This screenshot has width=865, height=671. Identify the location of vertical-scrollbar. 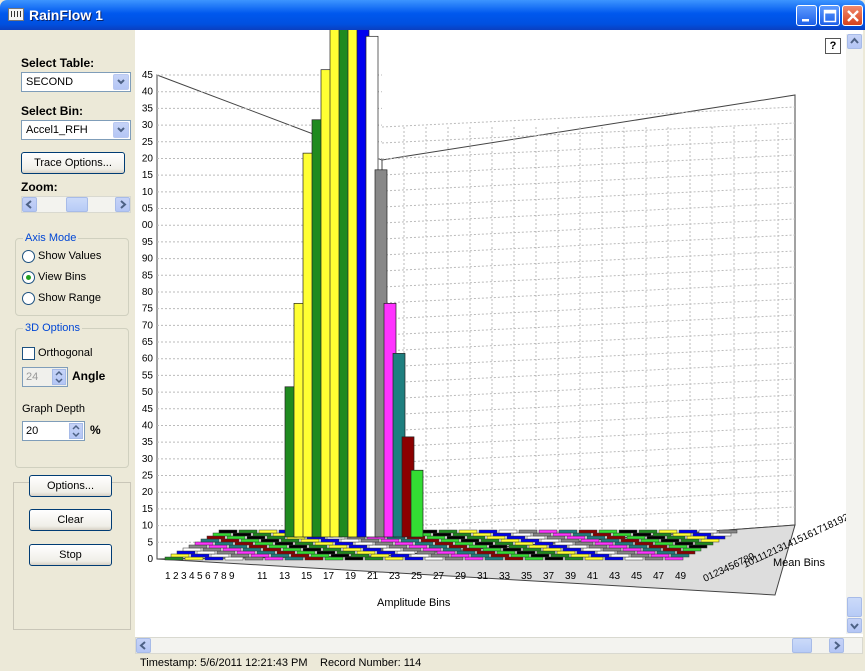
(854, 334).